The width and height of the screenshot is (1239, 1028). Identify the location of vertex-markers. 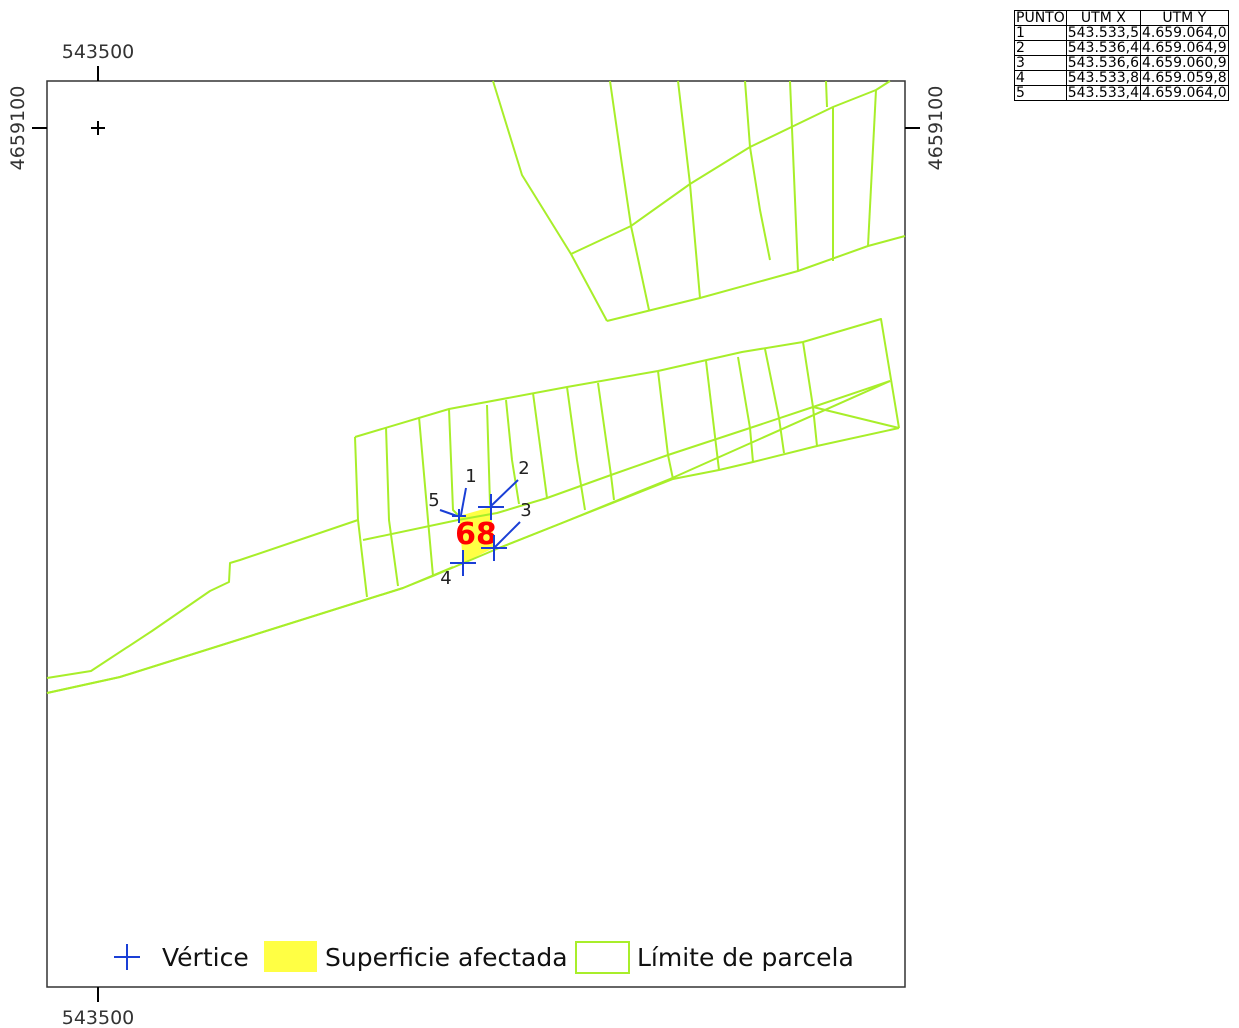
(480, 527).